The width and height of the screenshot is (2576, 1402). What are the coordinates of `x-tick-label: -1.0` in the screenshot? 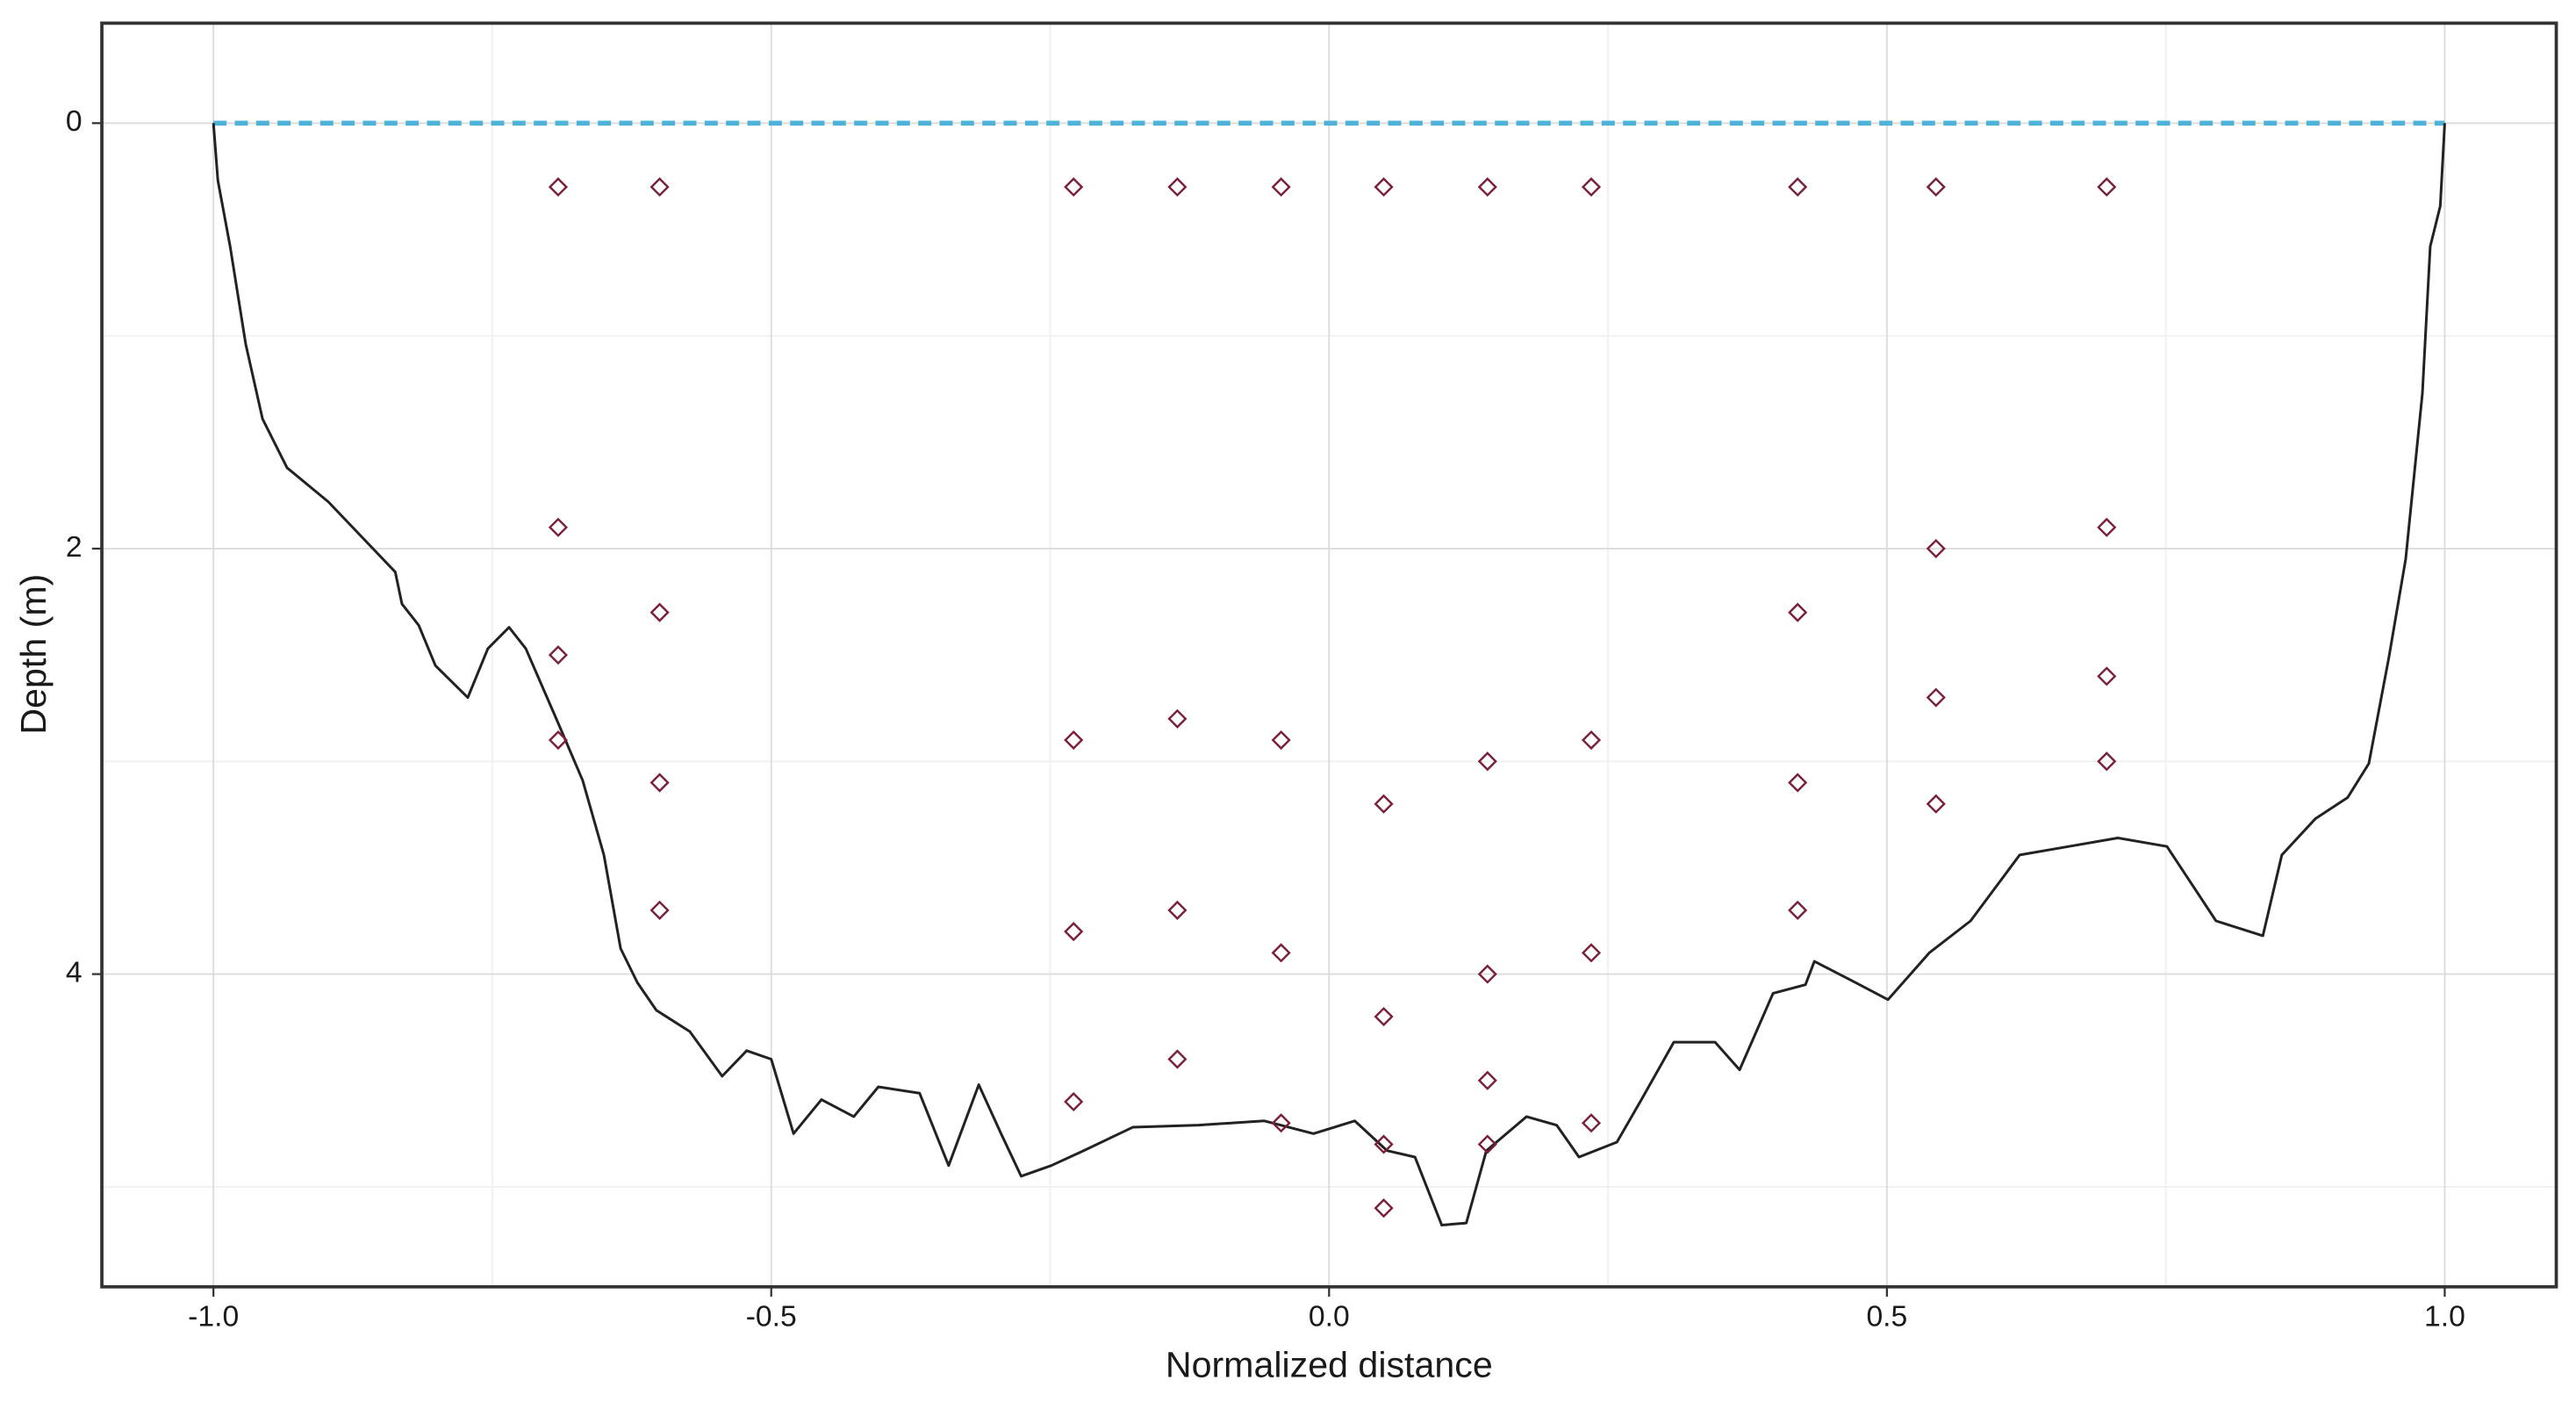 It's located at (213, 1316).